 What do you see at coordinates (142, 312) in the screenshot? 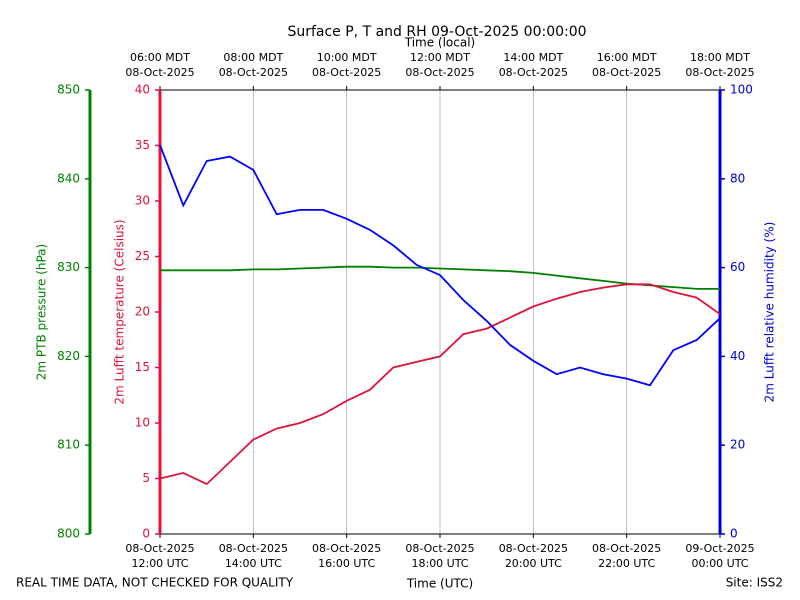
I see `y-tick-label: 20` at bounding box center [142, 312].